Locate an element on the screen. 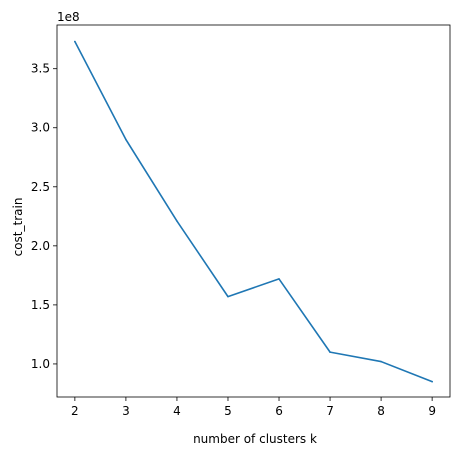 The width and height of the screenshot is (458, 455). y-tick-label: 1.5 is located at coordinates (40, 305).